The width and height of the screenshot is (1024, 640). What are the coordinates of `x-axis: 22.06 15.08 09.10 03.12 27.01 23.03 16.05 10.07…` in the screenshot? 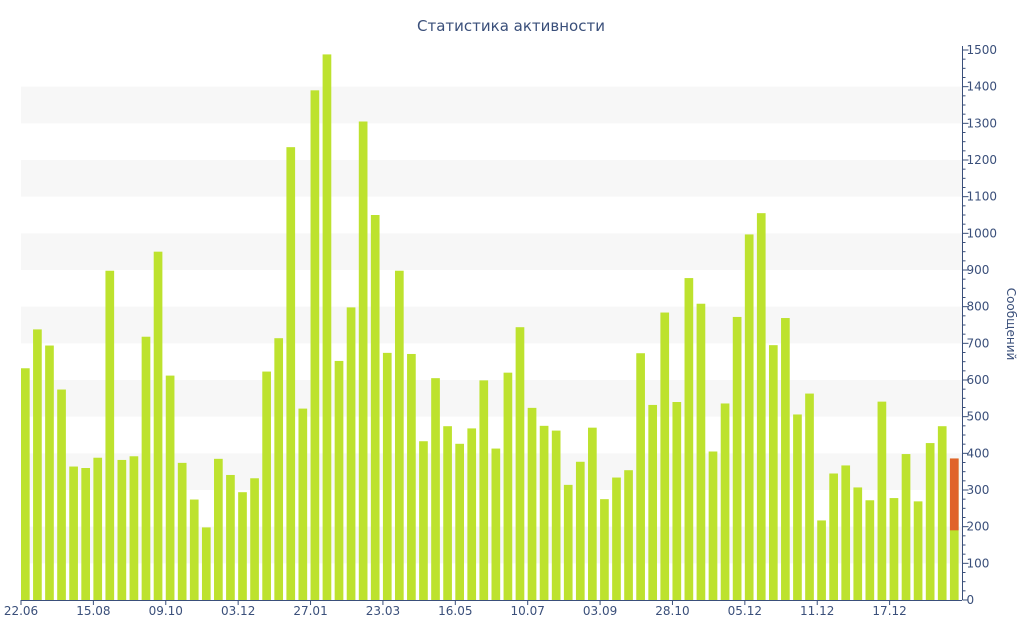 It's located at (483, 609).